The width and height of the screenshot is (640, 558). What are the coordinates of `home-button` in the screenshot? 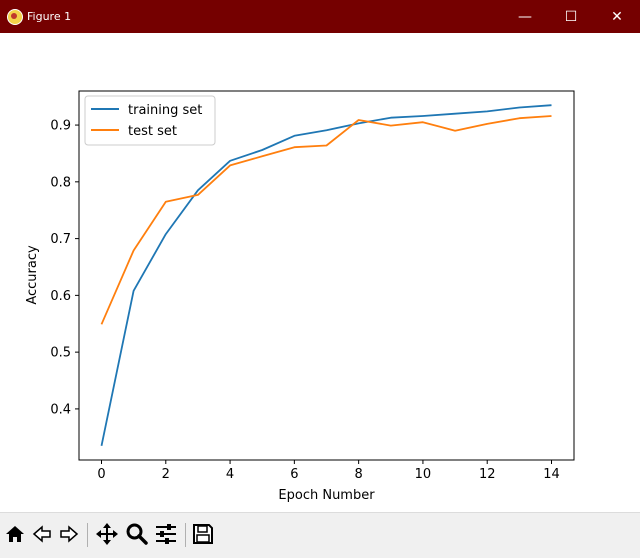 It's located at (15, 534).